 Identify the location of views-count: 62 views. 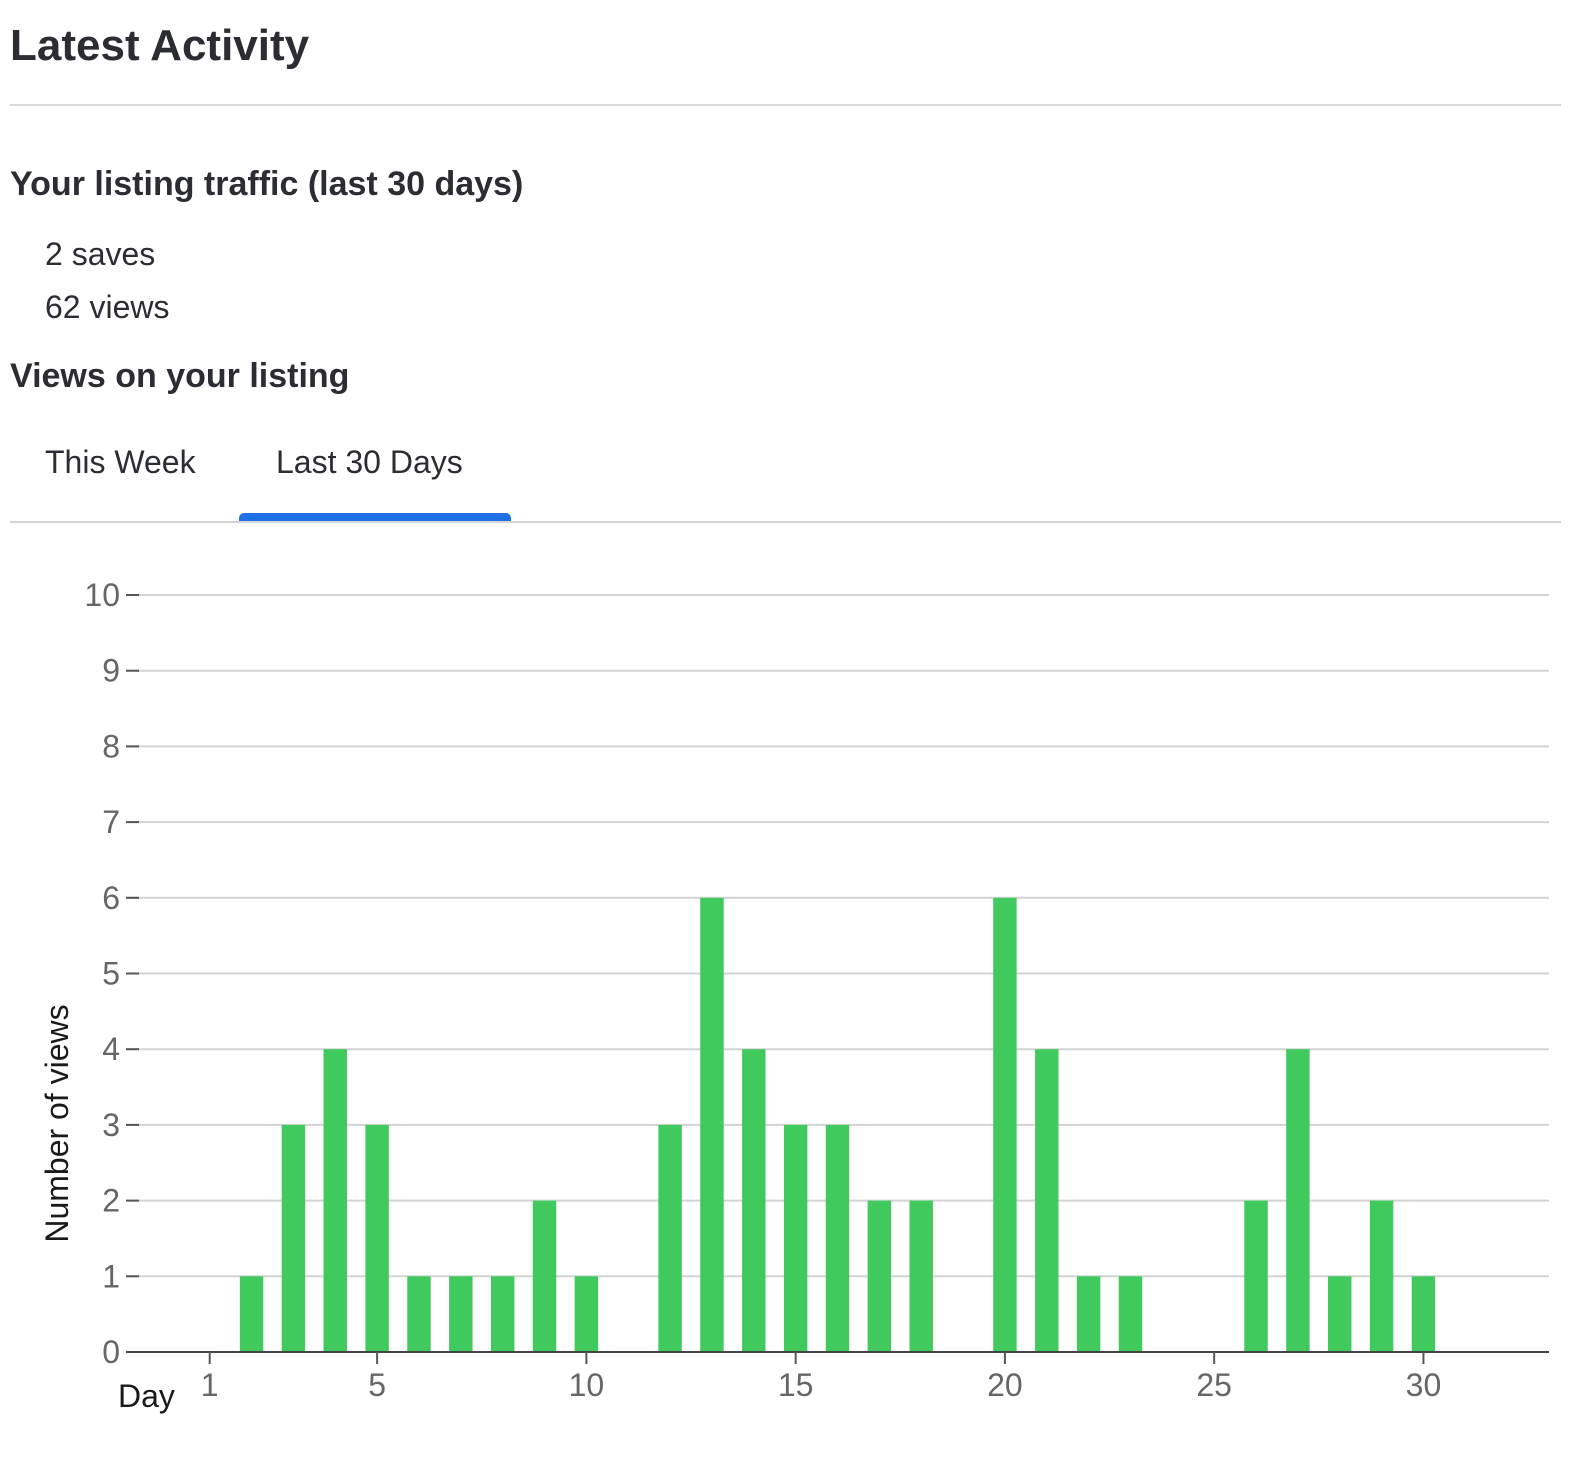
(107, 307).